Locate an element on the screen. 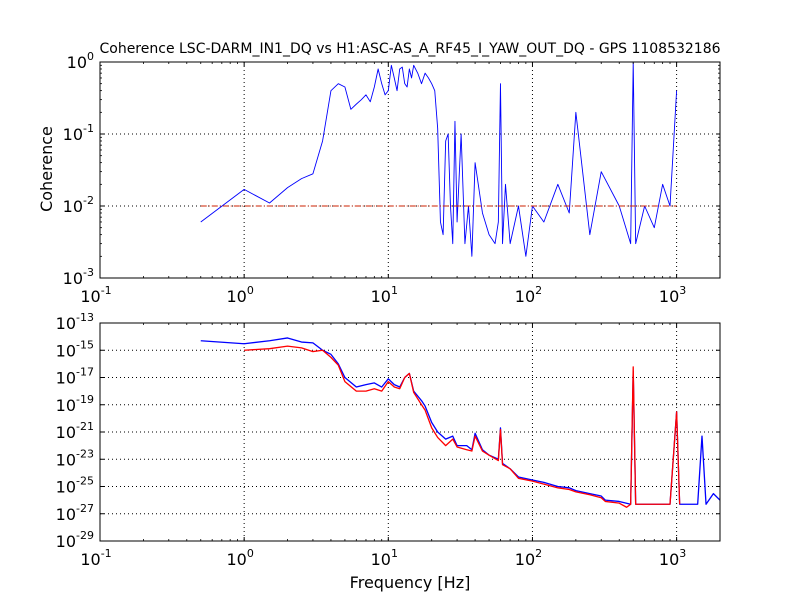  y-tick-label: 10⁻¹⁵ is located at coordinates (75, 349).